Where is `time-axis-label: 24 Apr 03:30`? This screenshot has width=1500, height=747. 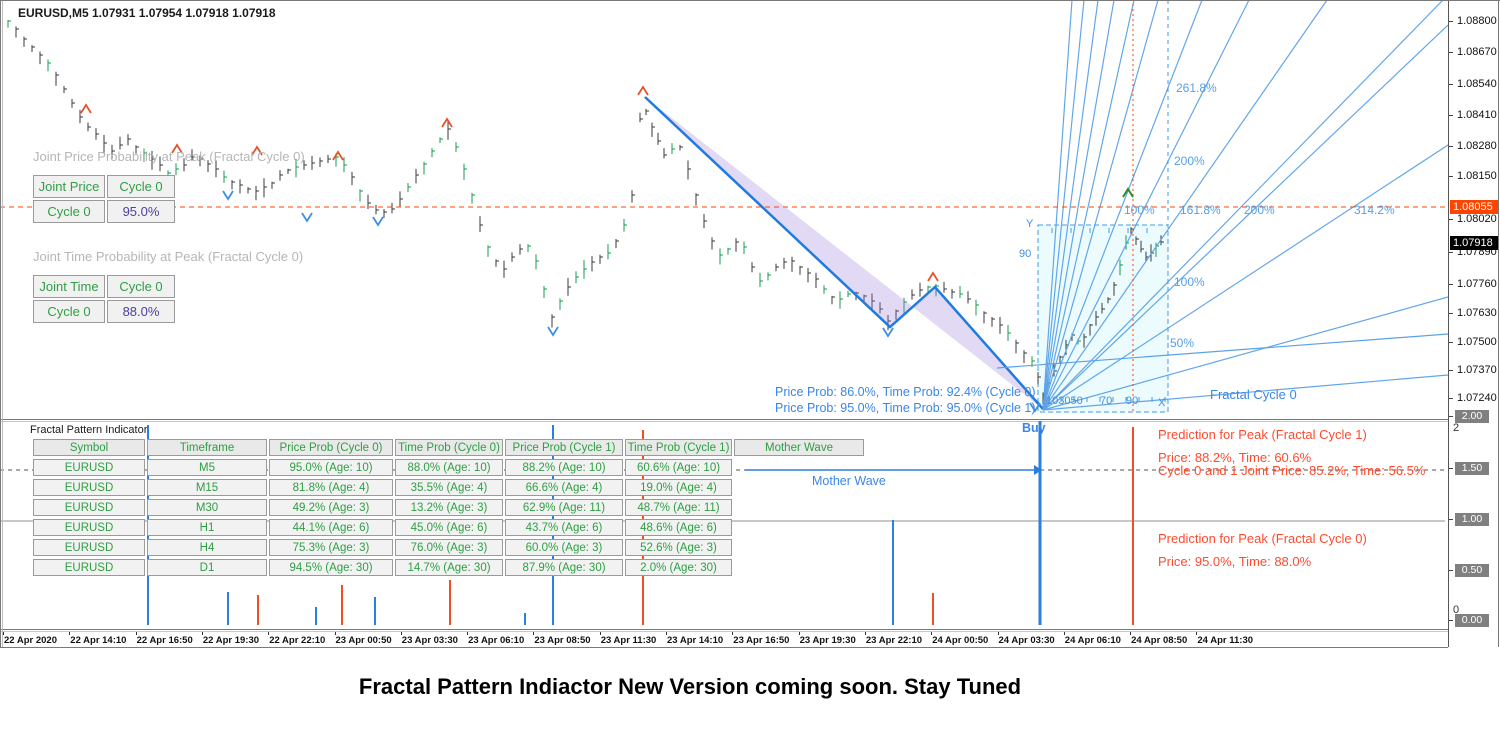
time-axis-label: 24 Apr 03:30 is located at coordinates (1026, 640).